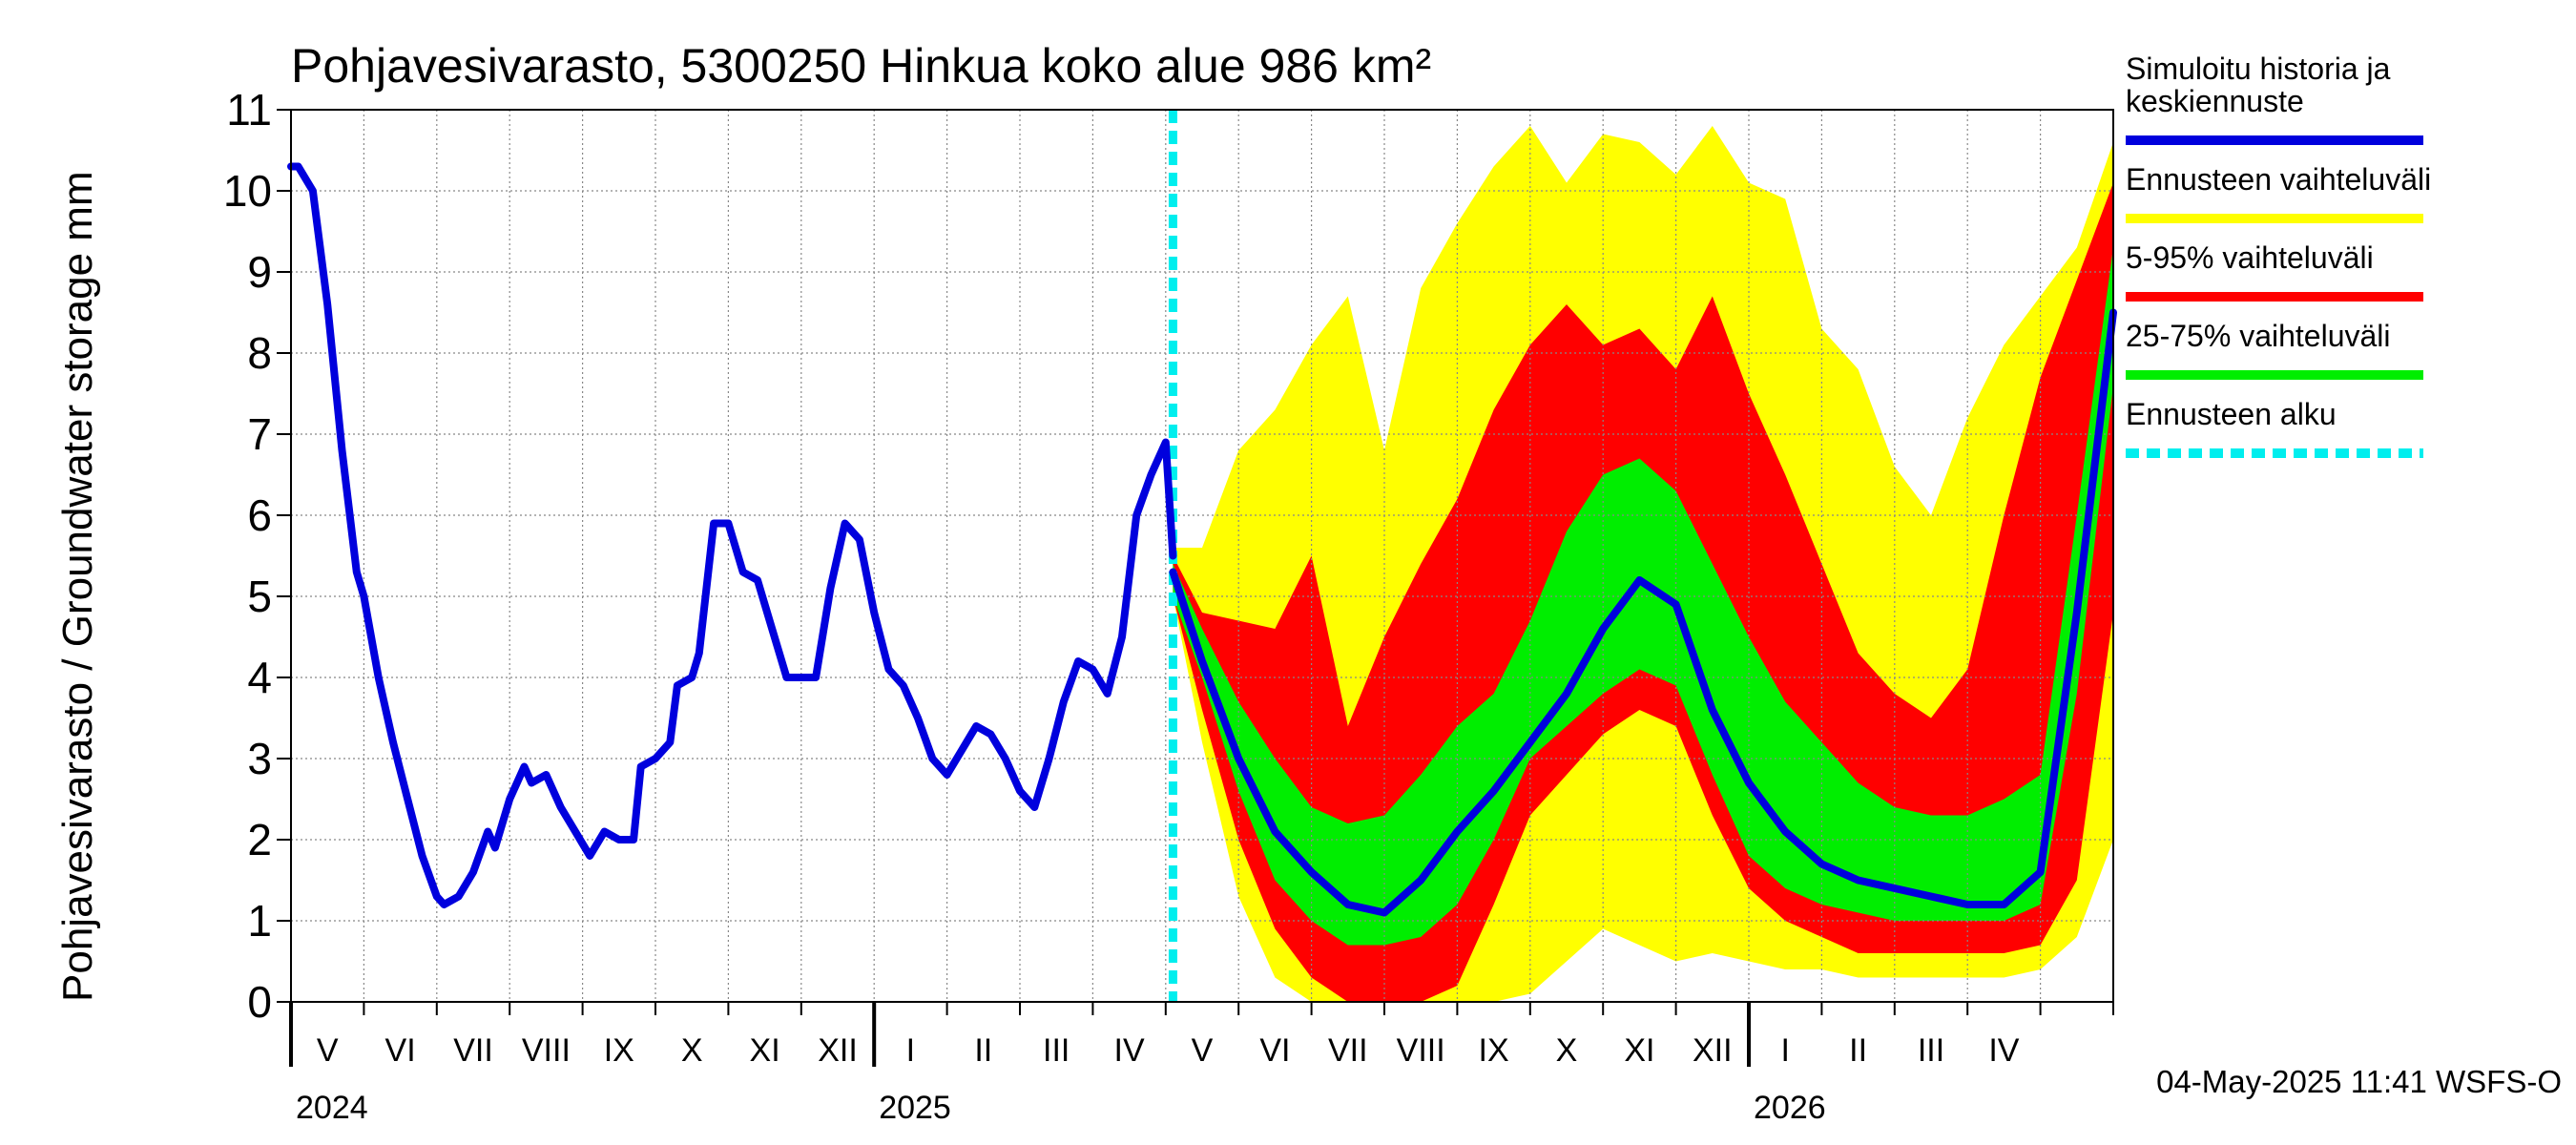  What do you see at coordinates (1790, 1108) in the screenshot?
I see `x-year-label: 2026` at bounding box center [1790, 1108].